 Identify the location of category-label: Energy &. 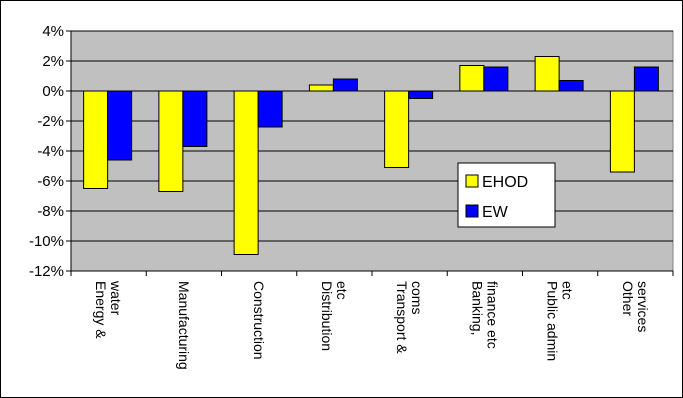
(101, 310).